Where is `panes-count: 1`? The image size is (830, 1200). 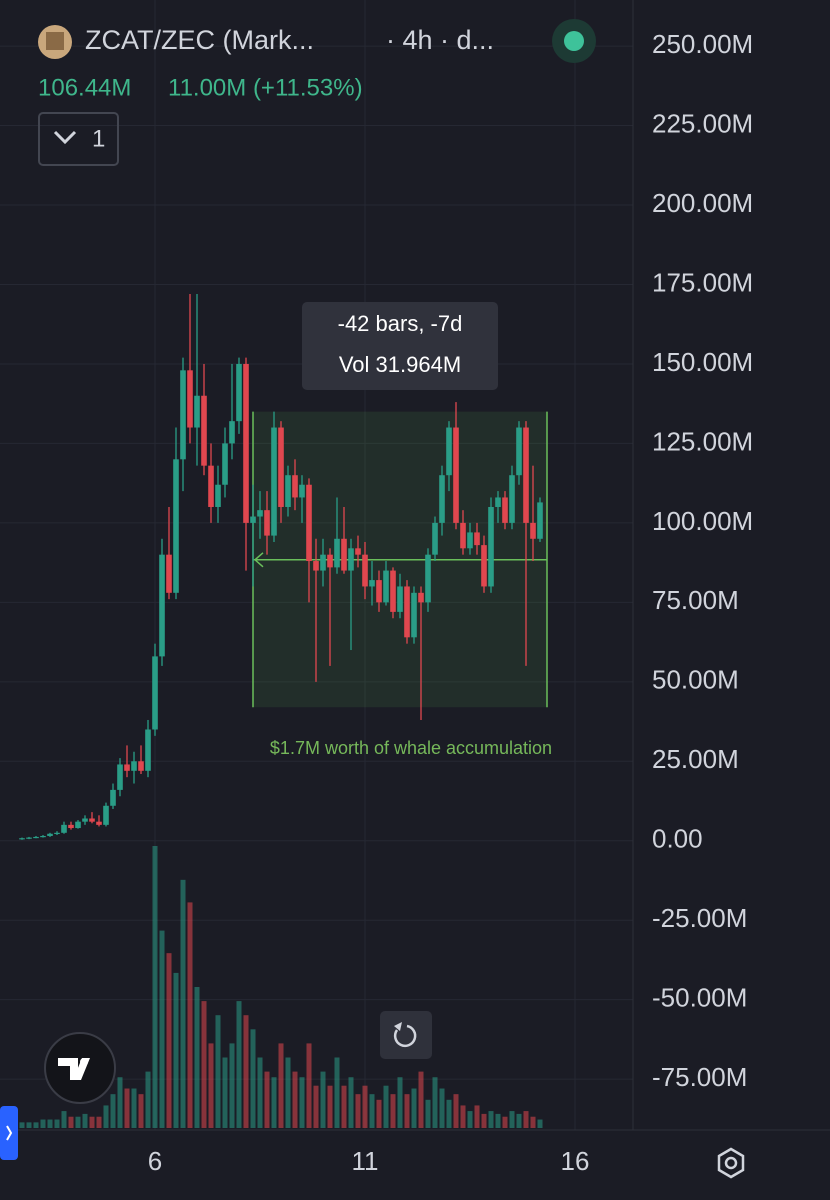
panes-count: 1 is located at coordinates (98, 138).